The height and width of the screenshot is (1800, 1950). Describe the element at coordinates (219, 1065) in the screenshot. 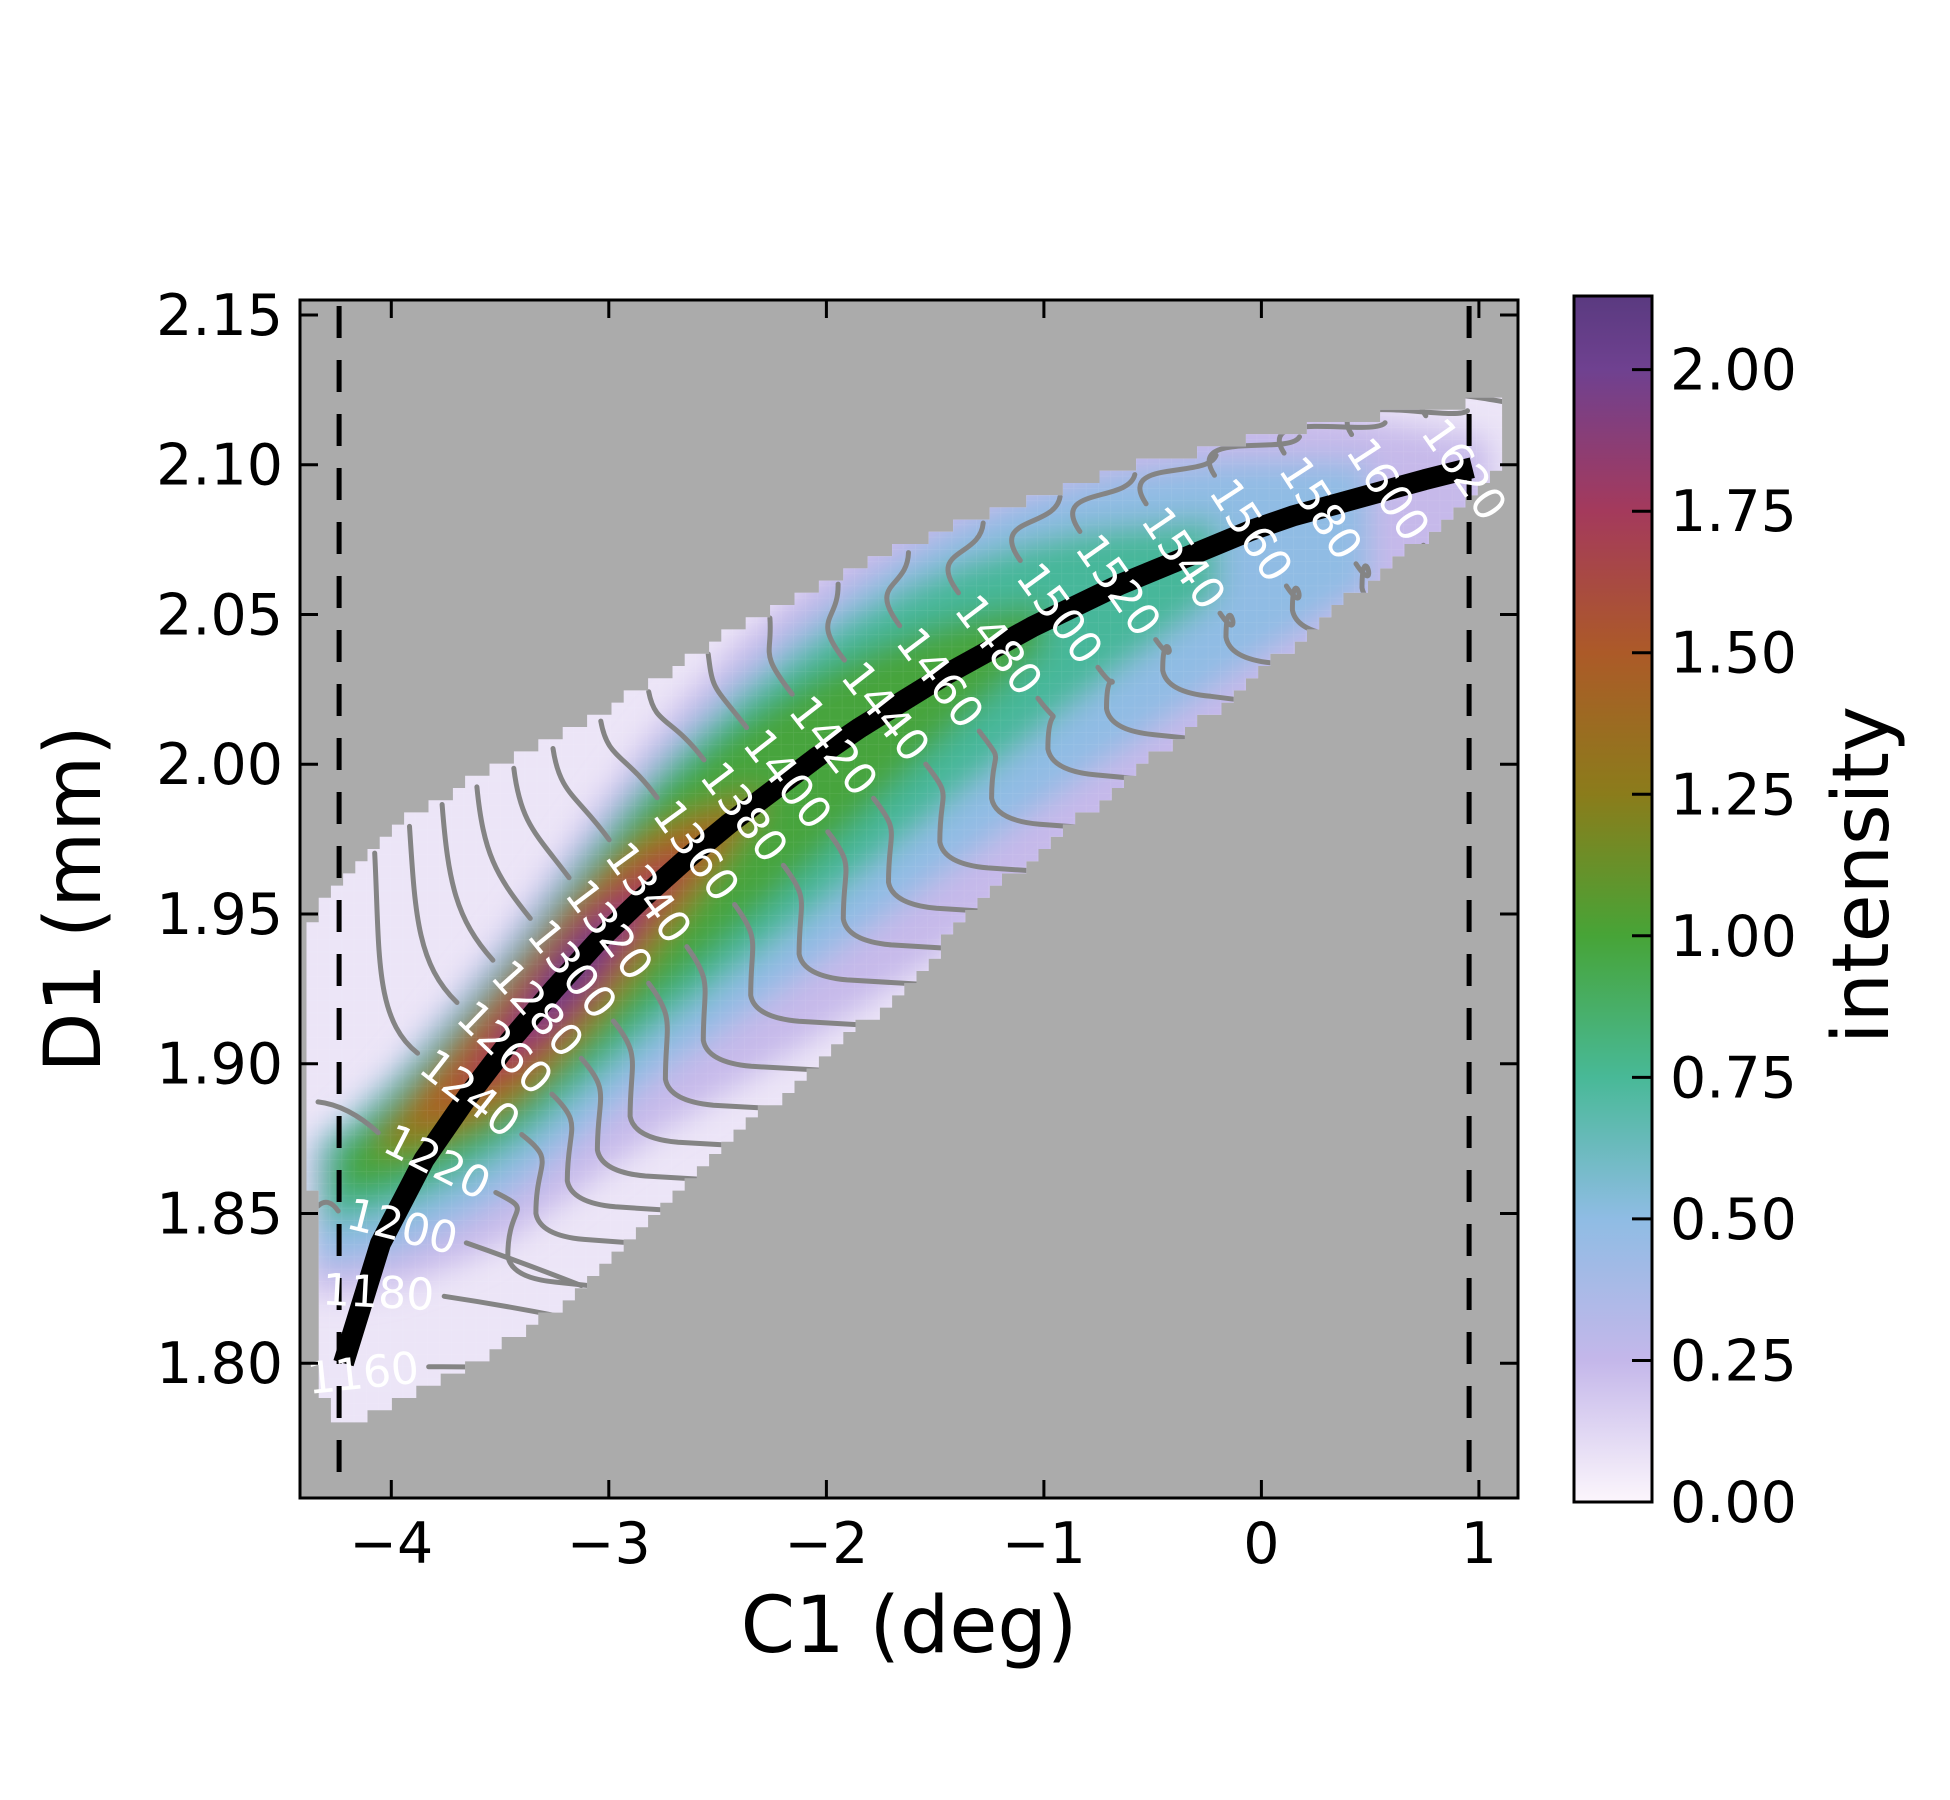

I see `y-tick-label: 1.90` at that location.